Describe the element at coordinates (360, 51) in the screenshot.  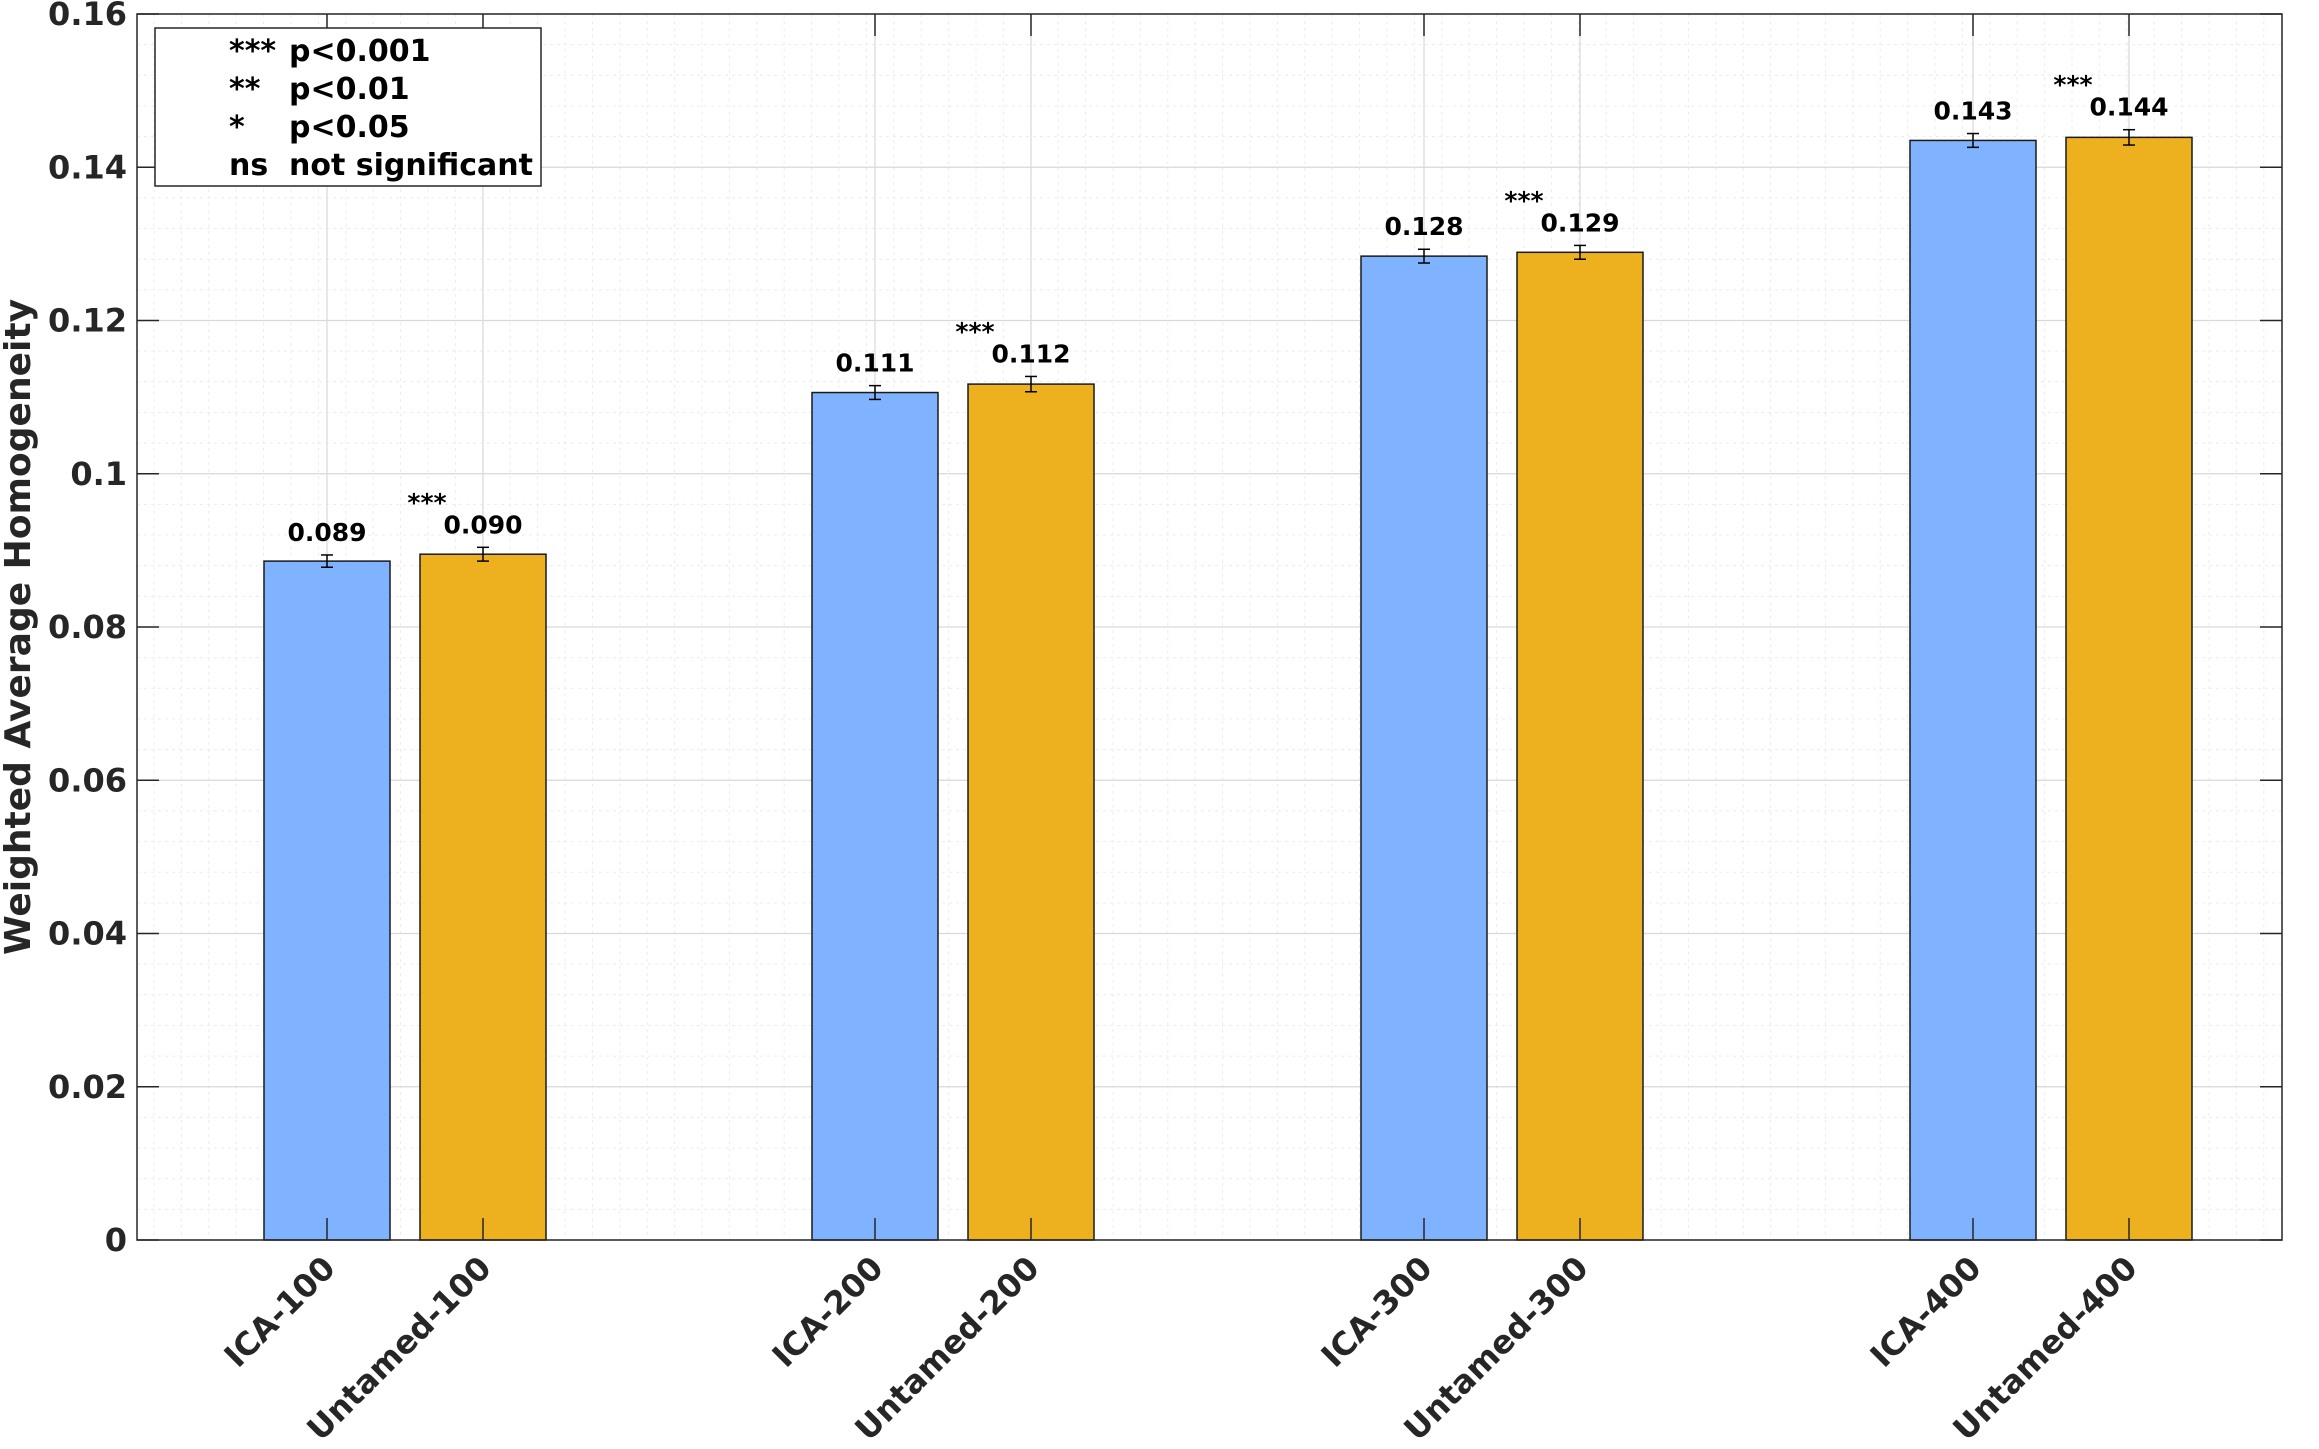
I see `legend-text: p<0.001` at that location.